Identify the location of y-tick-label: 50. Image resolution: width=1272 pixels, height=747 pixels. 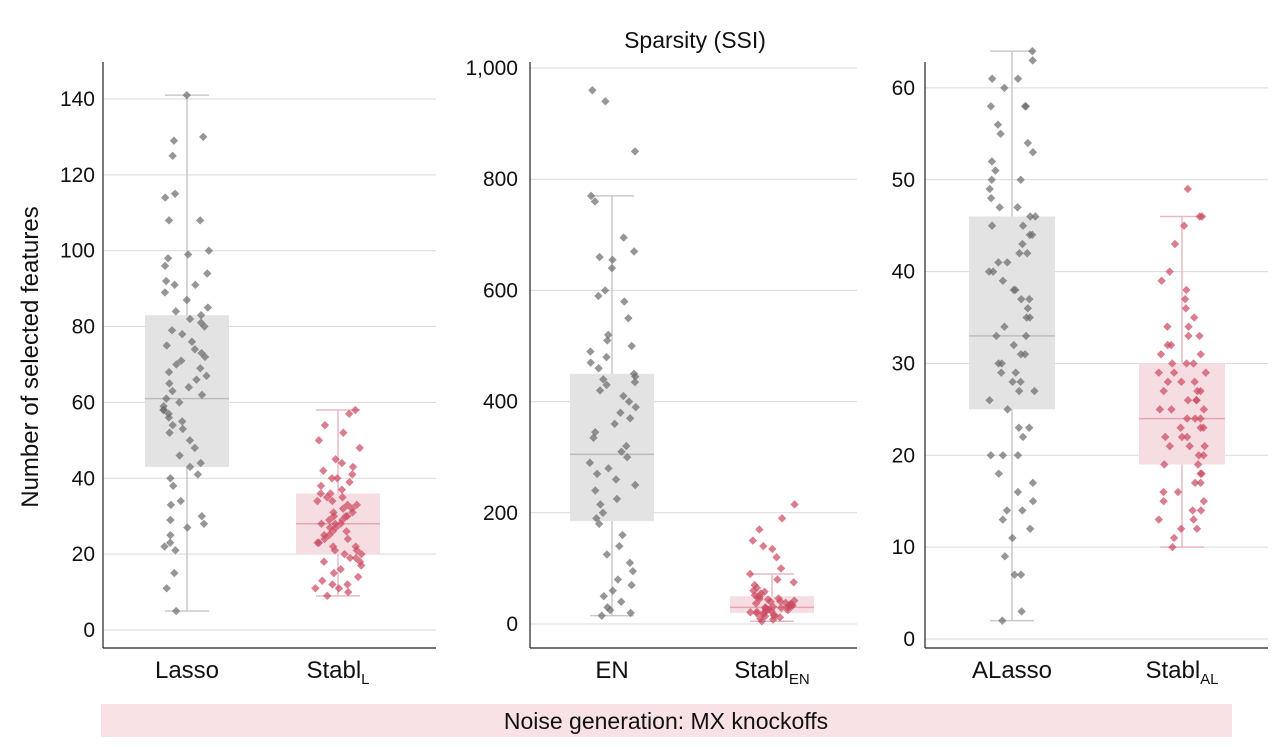
(903, 180).